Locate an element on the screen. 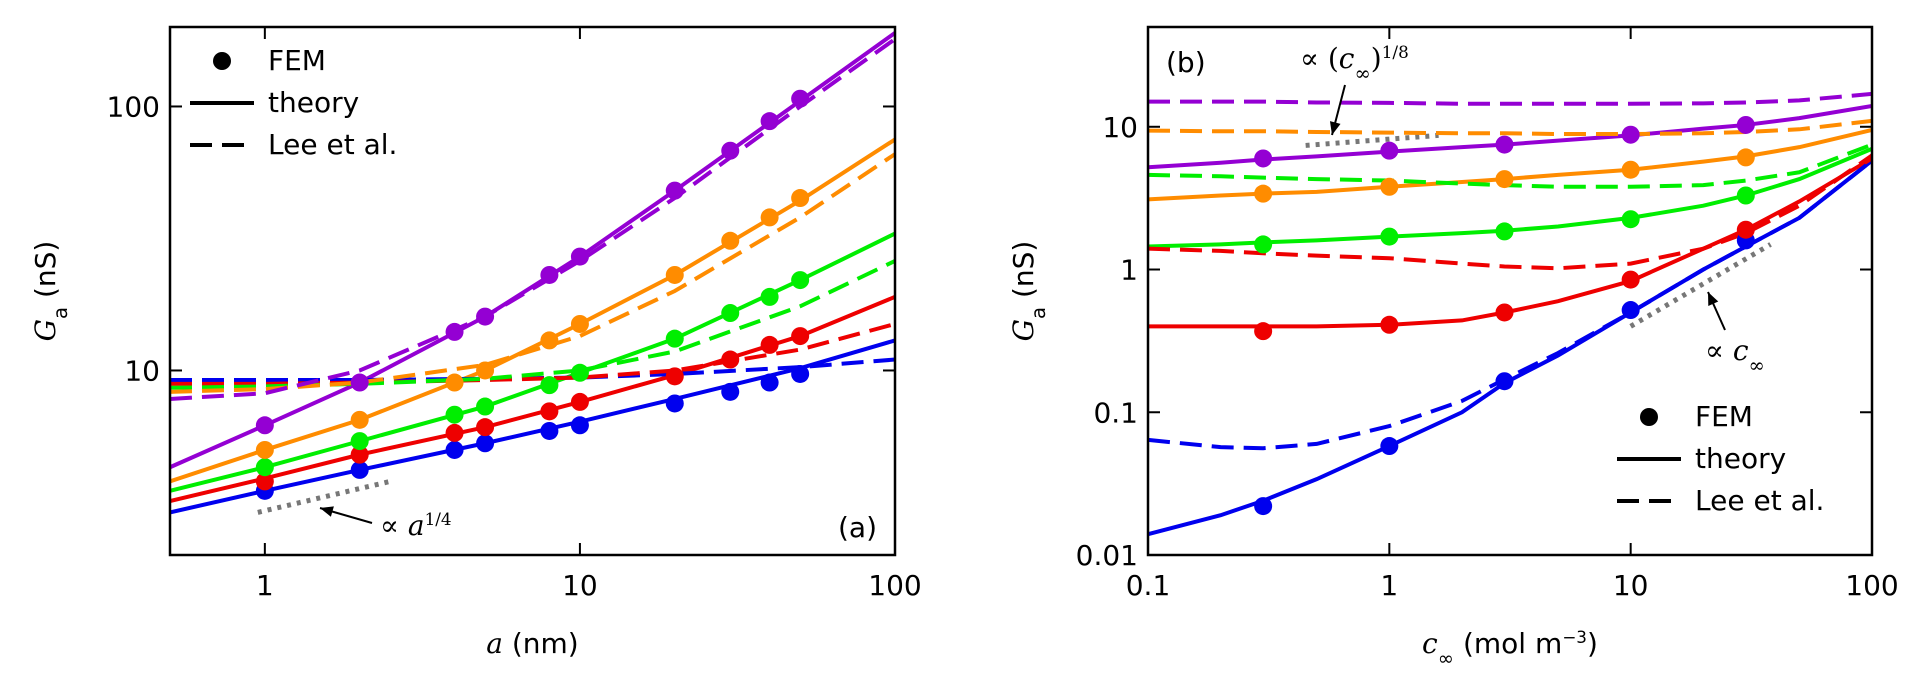 This screenshot has width=1925, height=700. x-axis-label: c∞ (mol m−3) is located at coordinates (1510, 648).